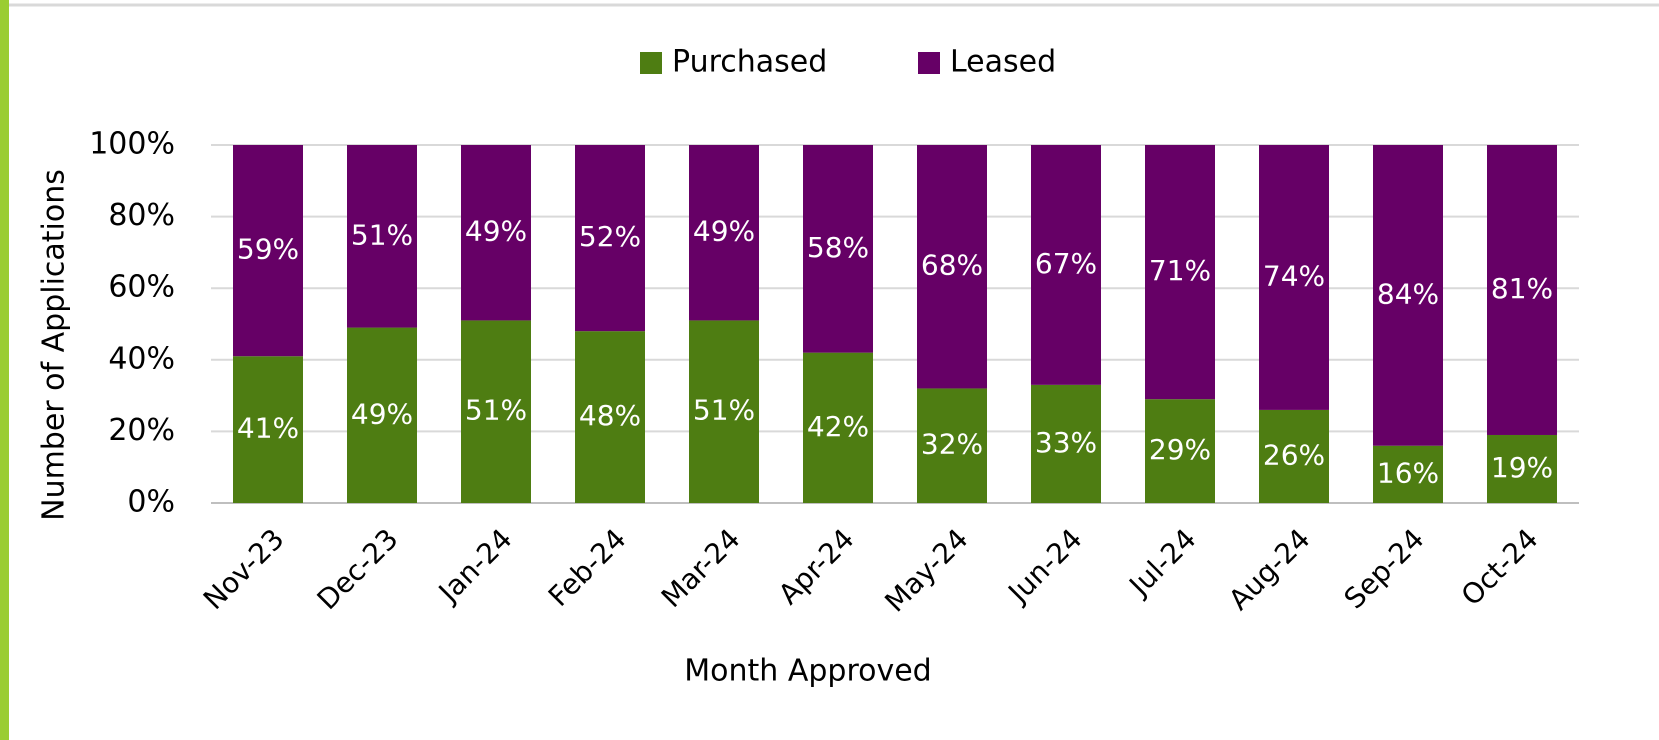 This screenshot has height=740, width=1659. I want to click on value-label: 67%, so click(1066, 263).